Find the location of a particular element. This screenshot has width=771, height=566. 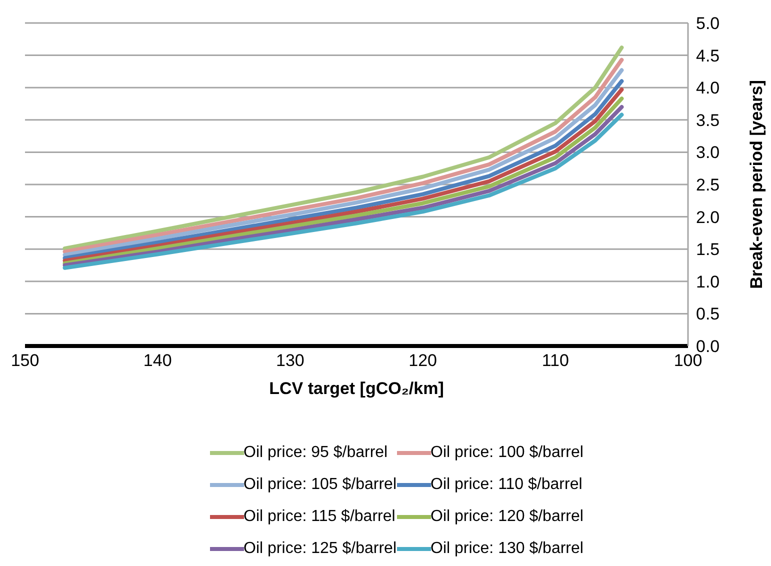

y-axis-title: Break-even period [years] is located at coordinates (756, 184).